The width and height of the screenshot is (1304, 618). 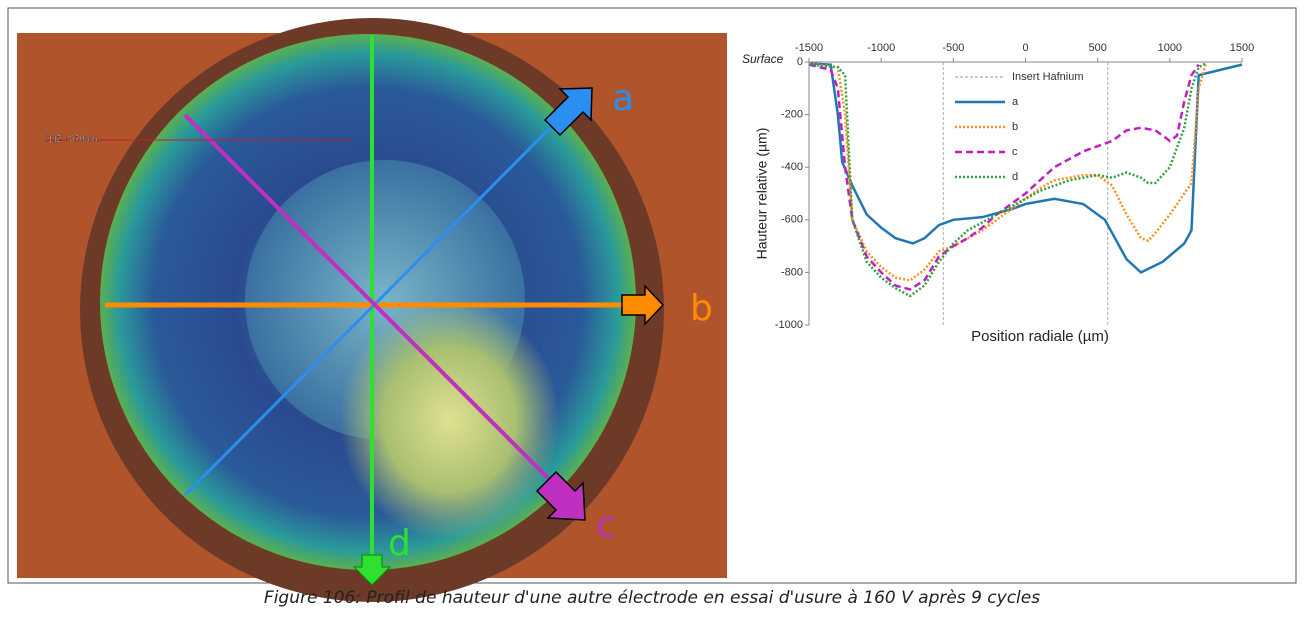 What do you see at coordinates (763, 59) in the screenshot?
I see `y-annotation: Surface` at bounding box center [763, 59].